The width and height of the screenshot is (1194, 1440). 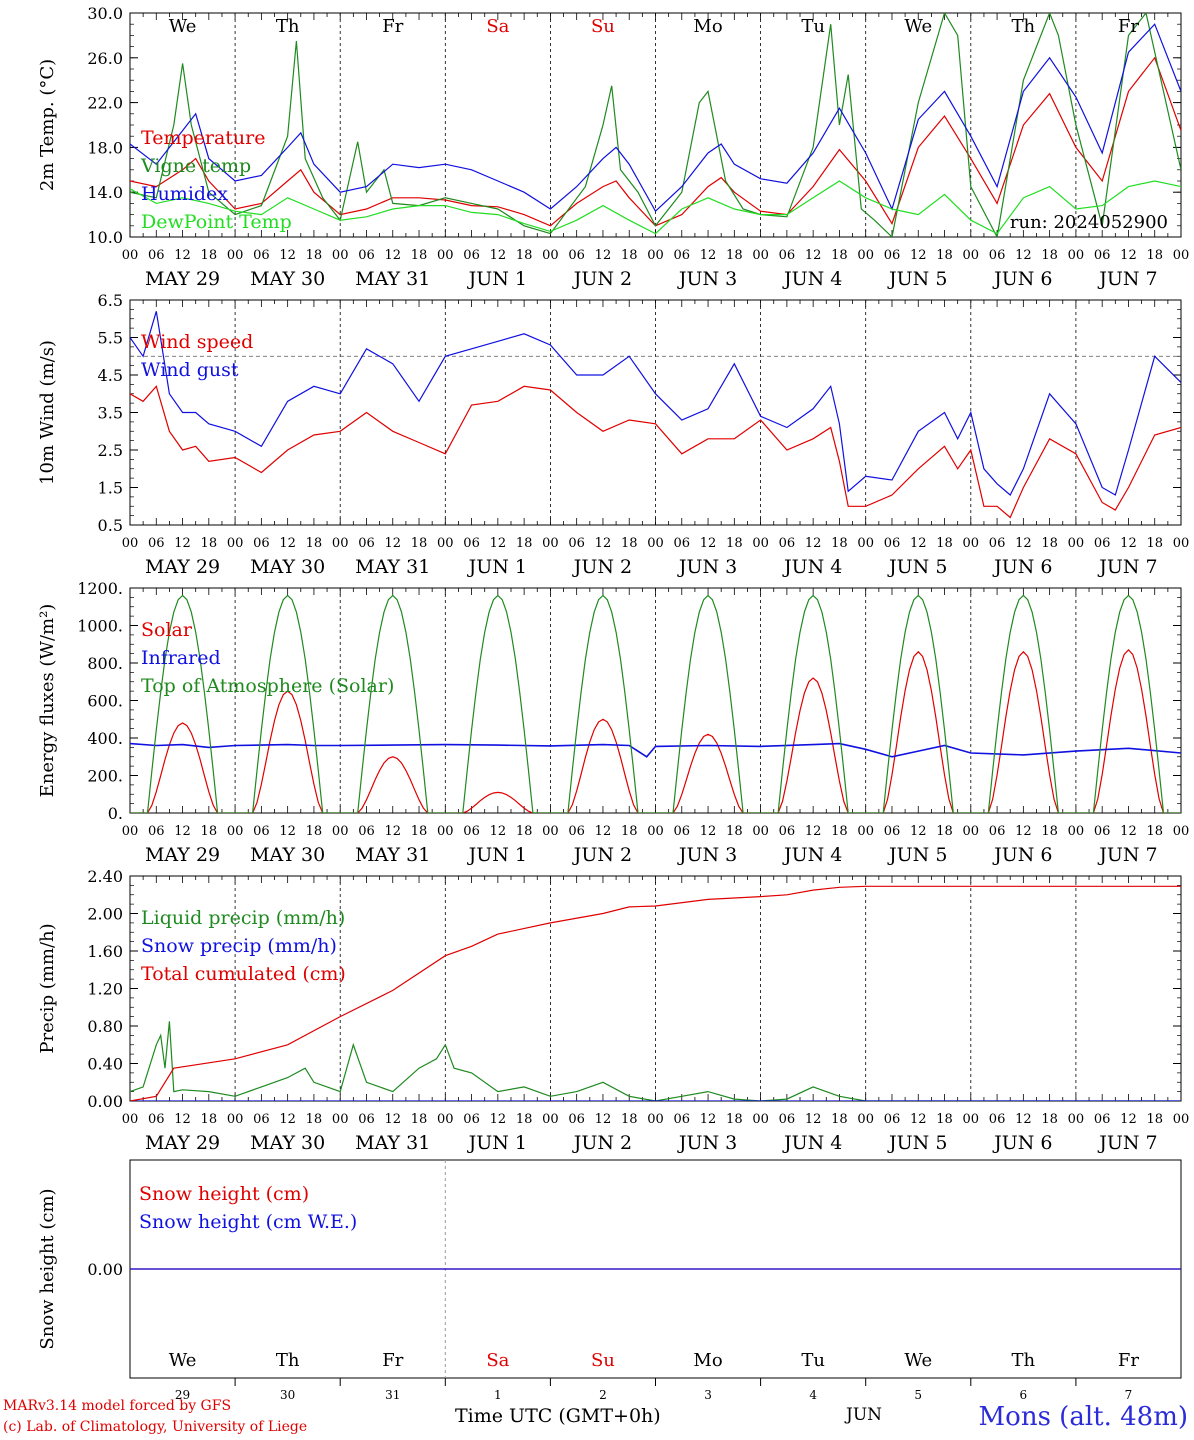 I want to click on legend-entry: Vigne temp, so click(x=195, y=166).